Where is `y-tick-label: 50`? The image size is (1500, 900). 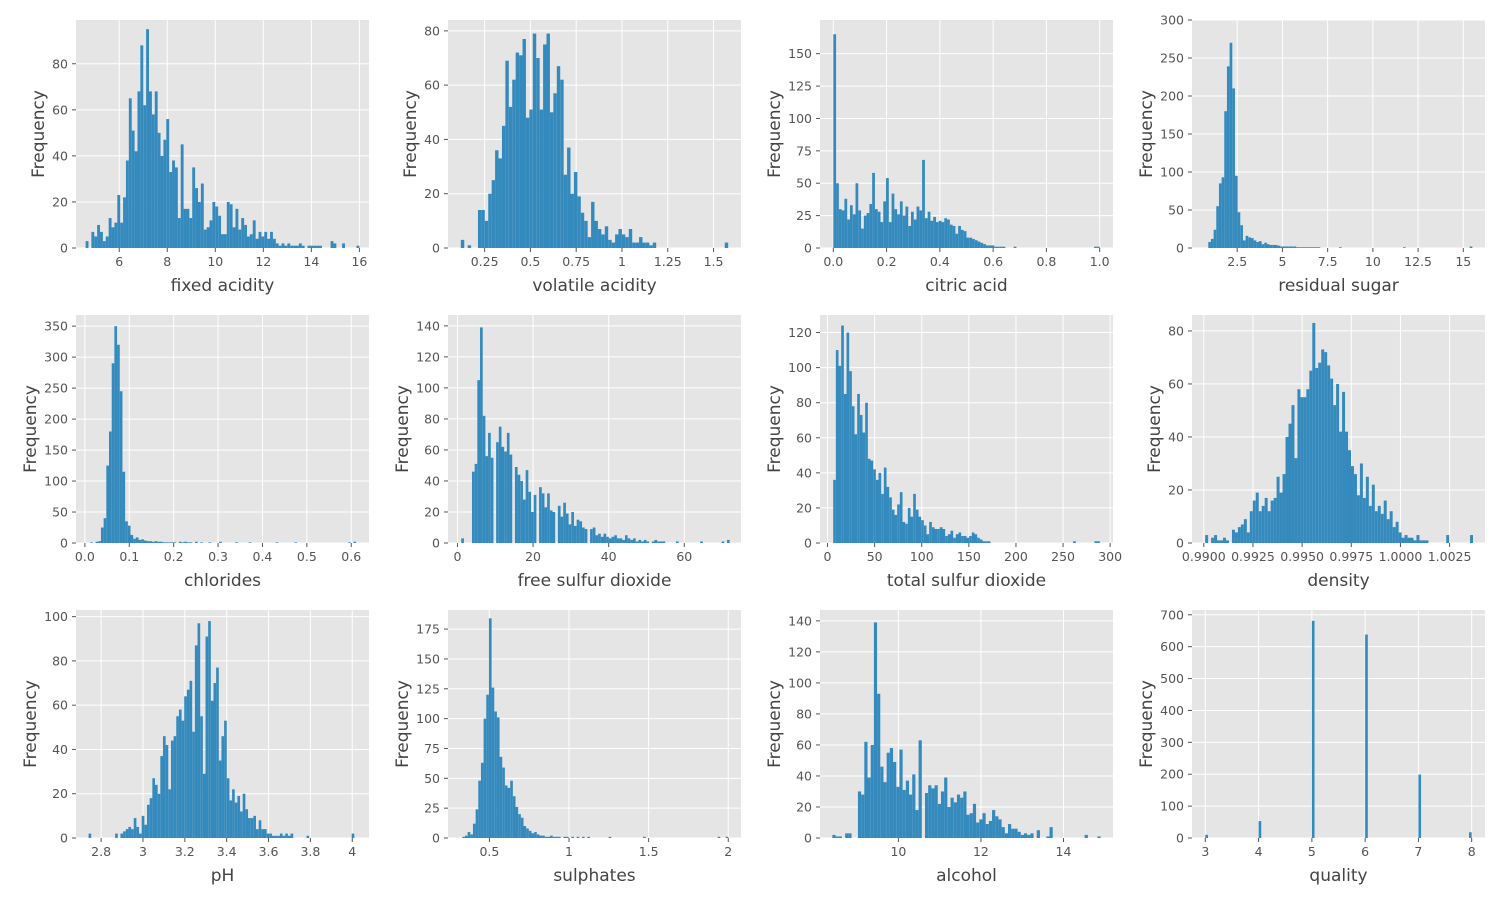 y-tick-label: 50 is located at coordinates (432, 778).